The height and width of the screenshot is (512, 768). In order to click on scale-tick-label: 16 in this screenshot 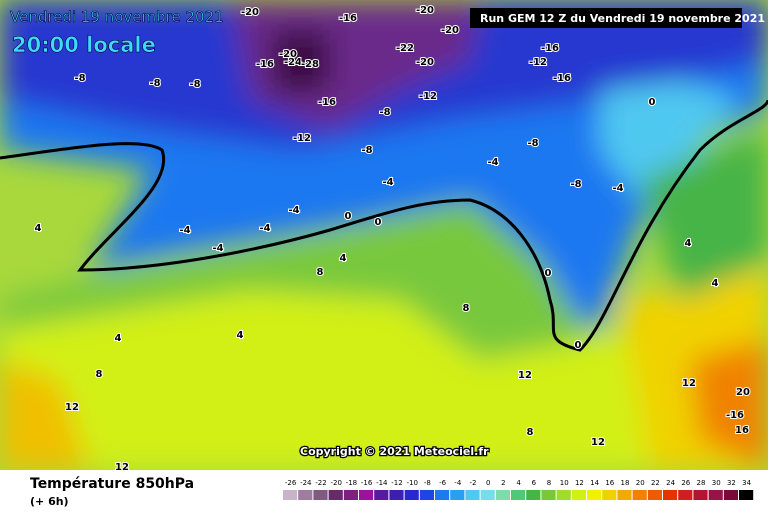, I will do `click(609, 483)`.